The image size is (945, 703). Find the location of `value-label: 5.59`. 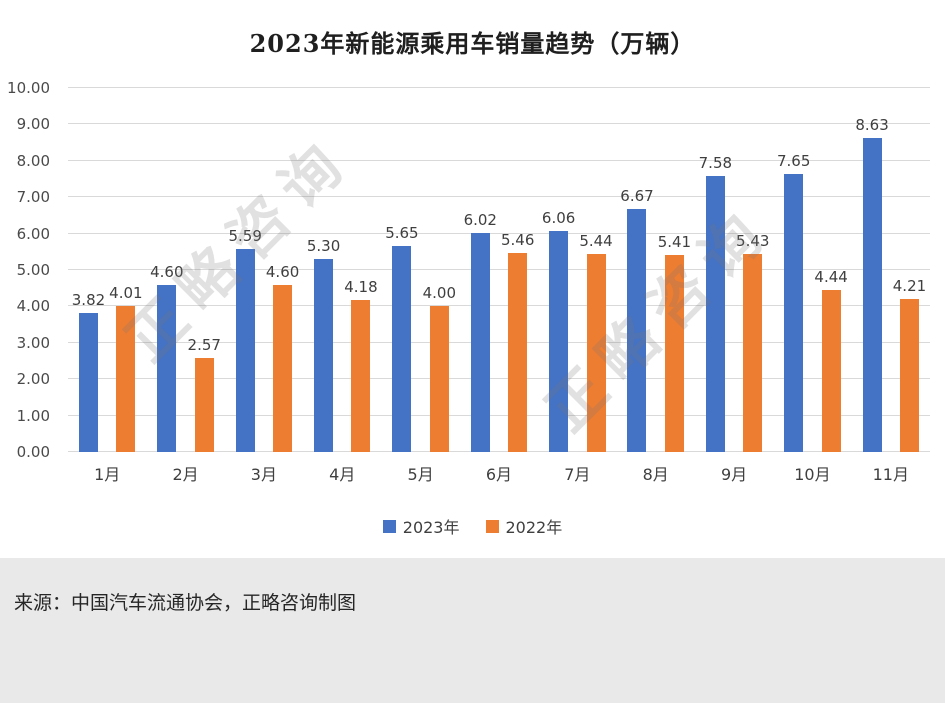

value-label: 5.59 is located at coordinates (245, 235).